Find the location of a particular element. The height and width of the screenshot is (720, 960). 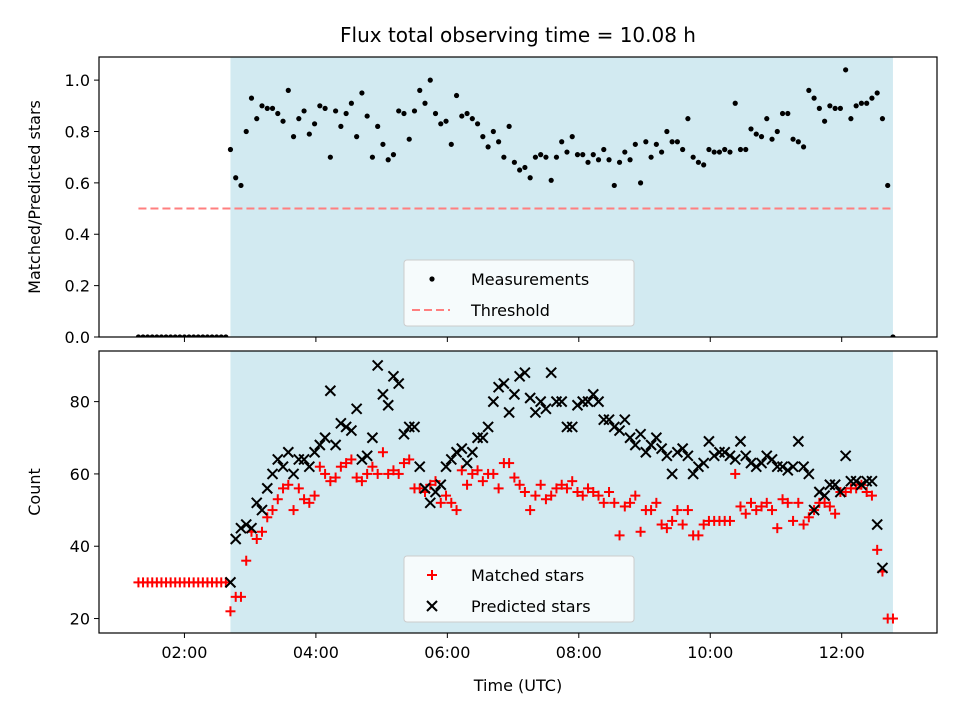

y-tick-label: 1.0 is located at coordinates (77, 80).